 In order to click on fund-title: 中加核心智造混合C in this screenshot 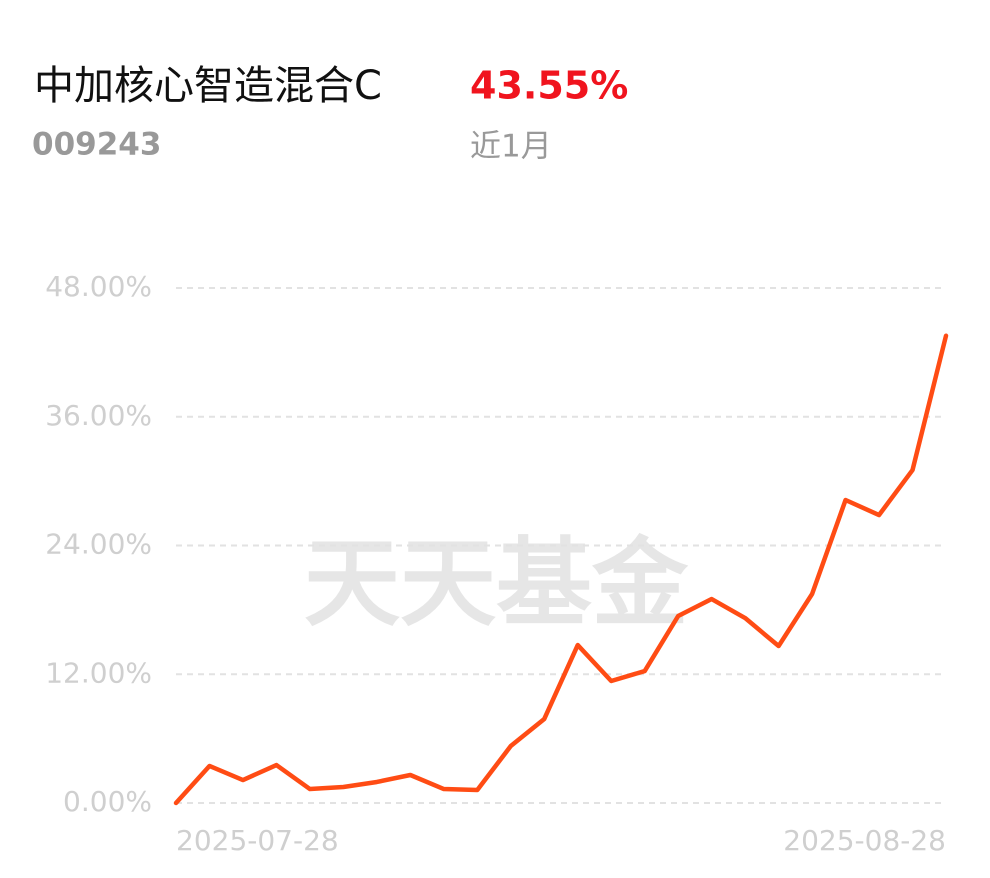, I will do `click(208, 86)`.